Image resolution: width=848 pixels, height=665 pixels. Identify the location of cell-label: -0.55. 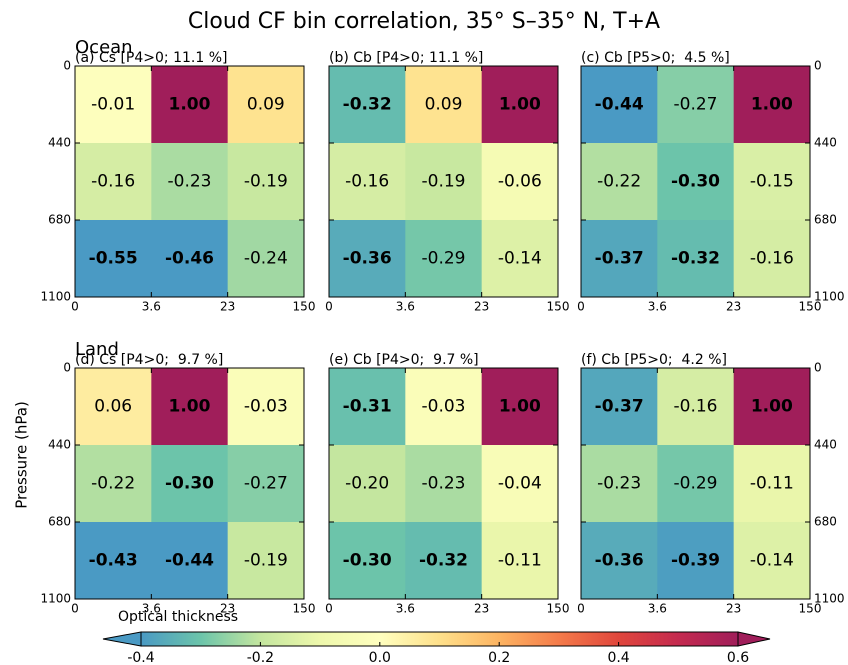
(113, 259).